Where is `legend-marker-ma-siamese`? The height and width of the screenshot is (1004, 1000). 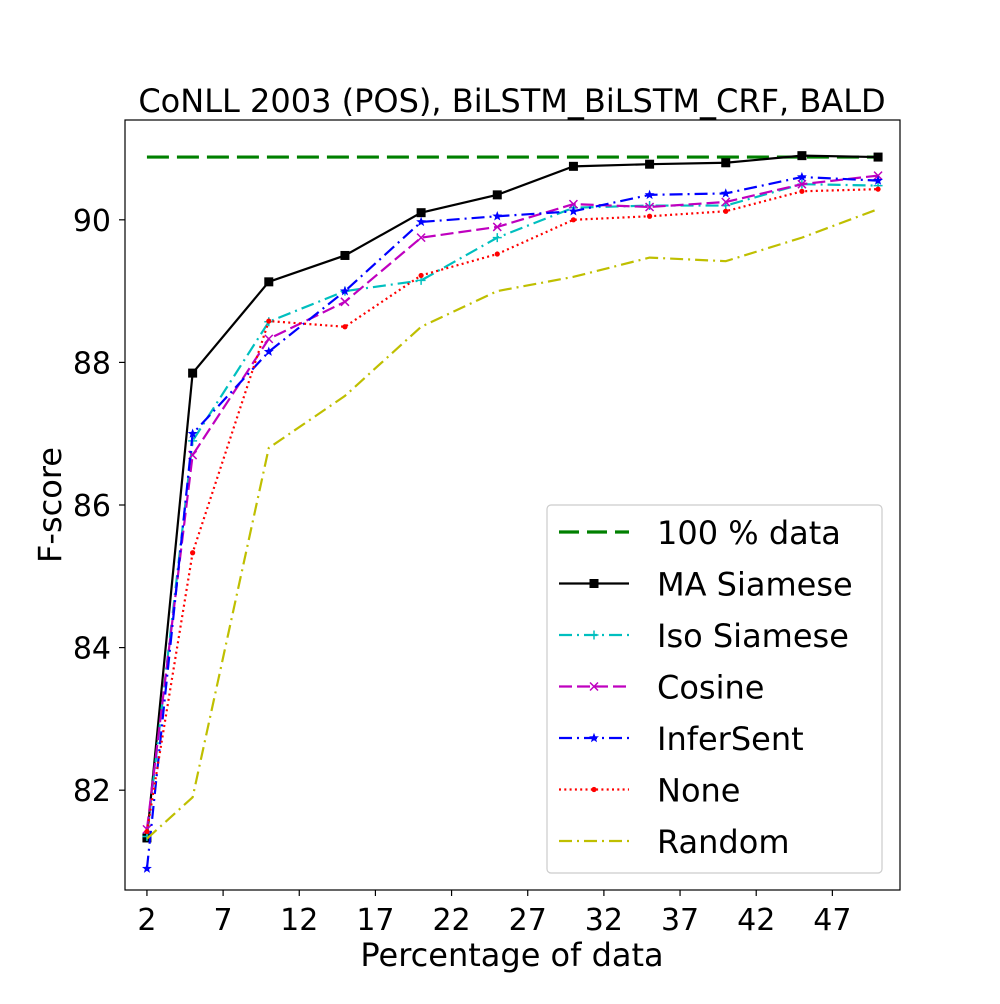
legend-marker-ma-siamese is located at coordinates (594, 583).